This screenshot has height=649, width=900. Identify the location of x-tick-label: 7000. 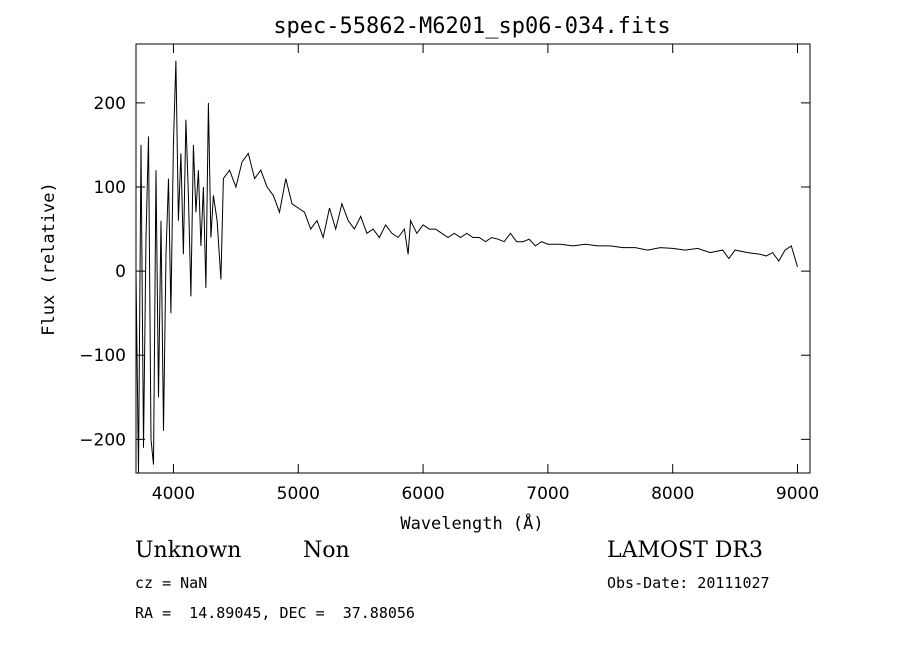
(547, 494).